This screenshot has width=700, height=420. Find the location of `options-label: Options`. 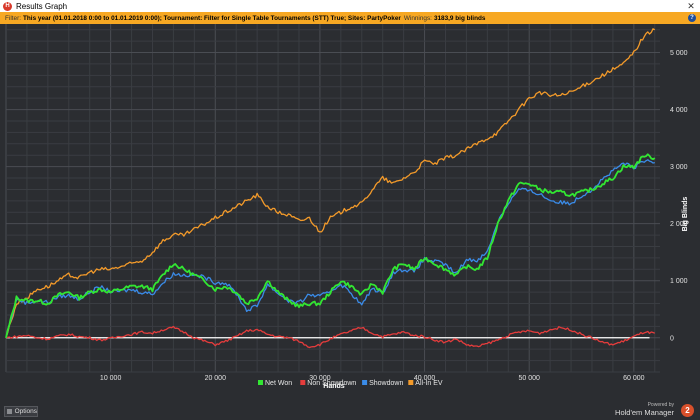

options-label: Options is located at coordinates (25, 411).